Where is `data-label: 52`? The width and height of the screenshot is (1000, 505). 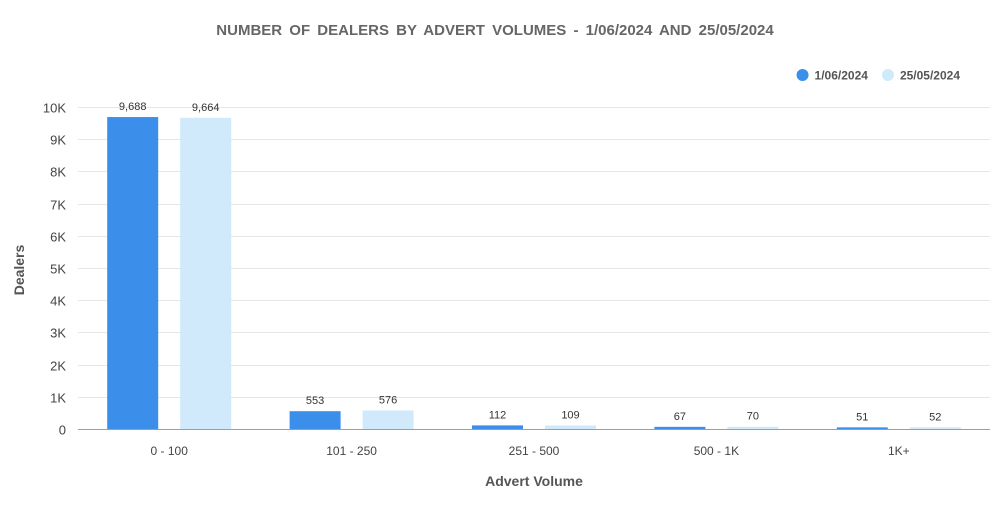
data-label: 52 is located at coordinates (935, 417).